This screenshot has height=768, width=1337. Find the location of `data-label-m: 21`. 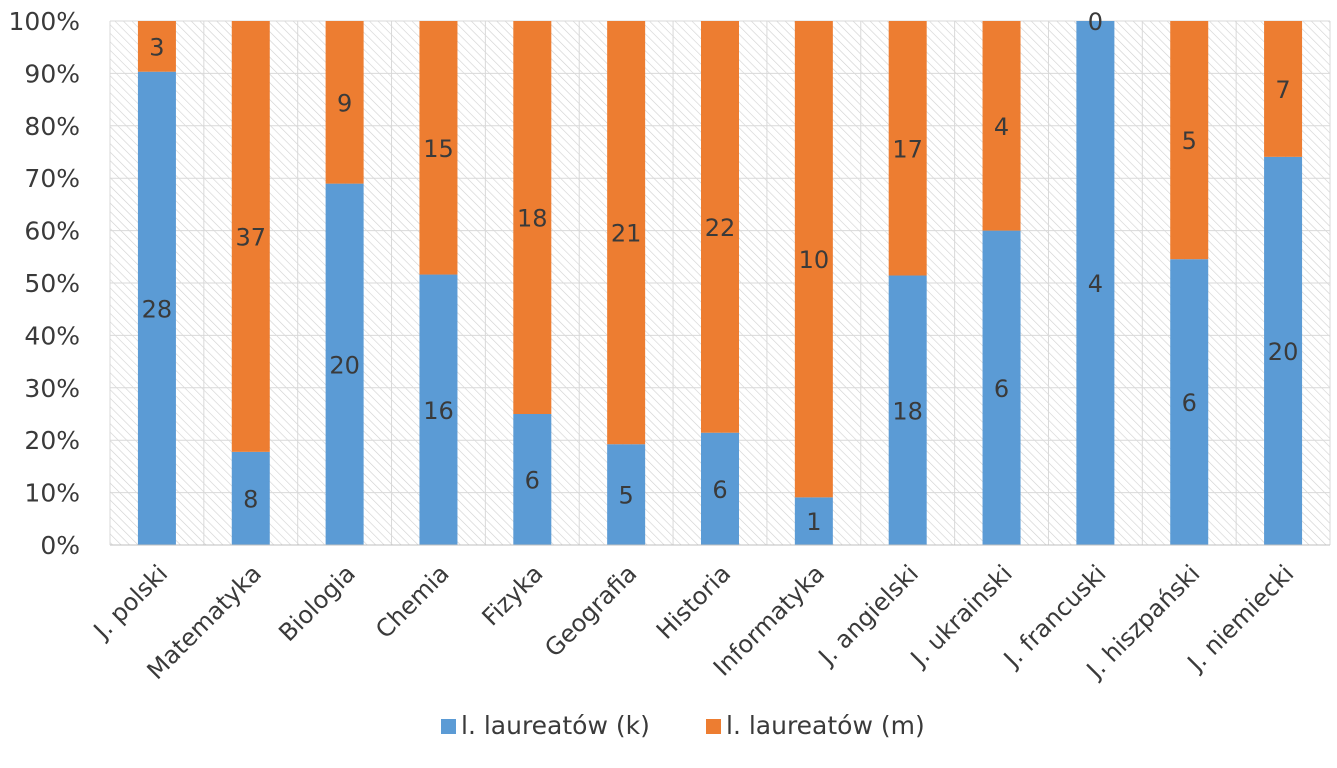

data-label-m: 21 is located at coordinates (626, 234).